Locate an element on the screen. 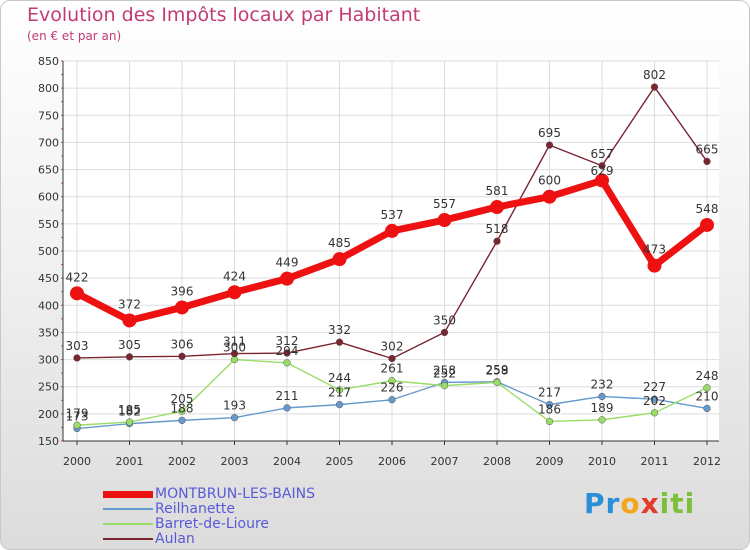 The width and height of the screenshot is (750, 550). data-label: 188 is located at coordinates (182, 408).